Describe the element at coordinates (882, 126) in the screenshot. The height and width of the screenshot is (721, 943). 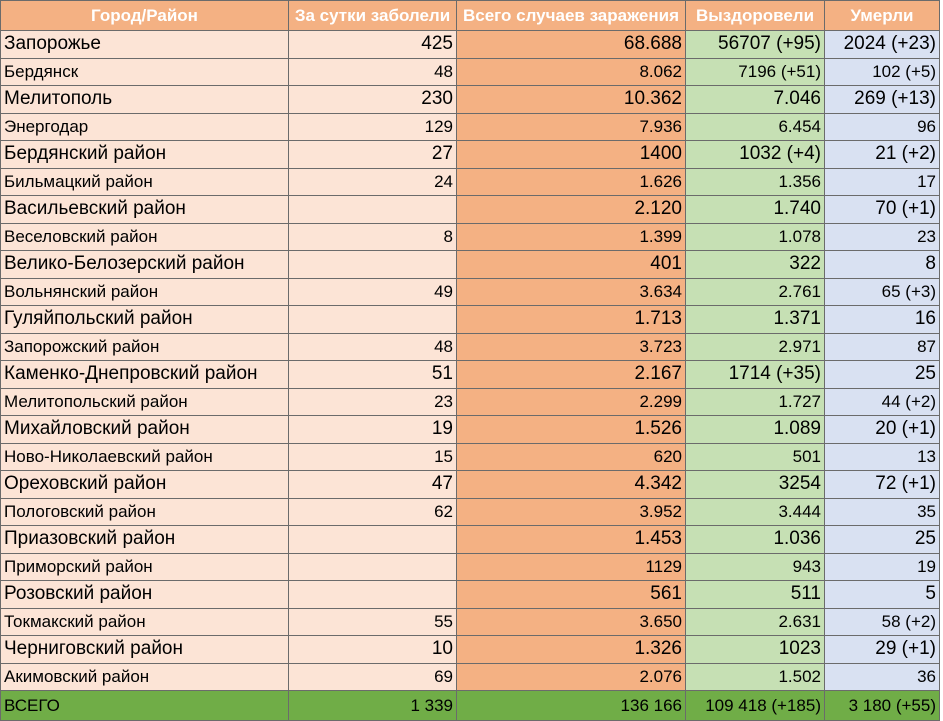
I see `cell-deaths: 96` at that location.